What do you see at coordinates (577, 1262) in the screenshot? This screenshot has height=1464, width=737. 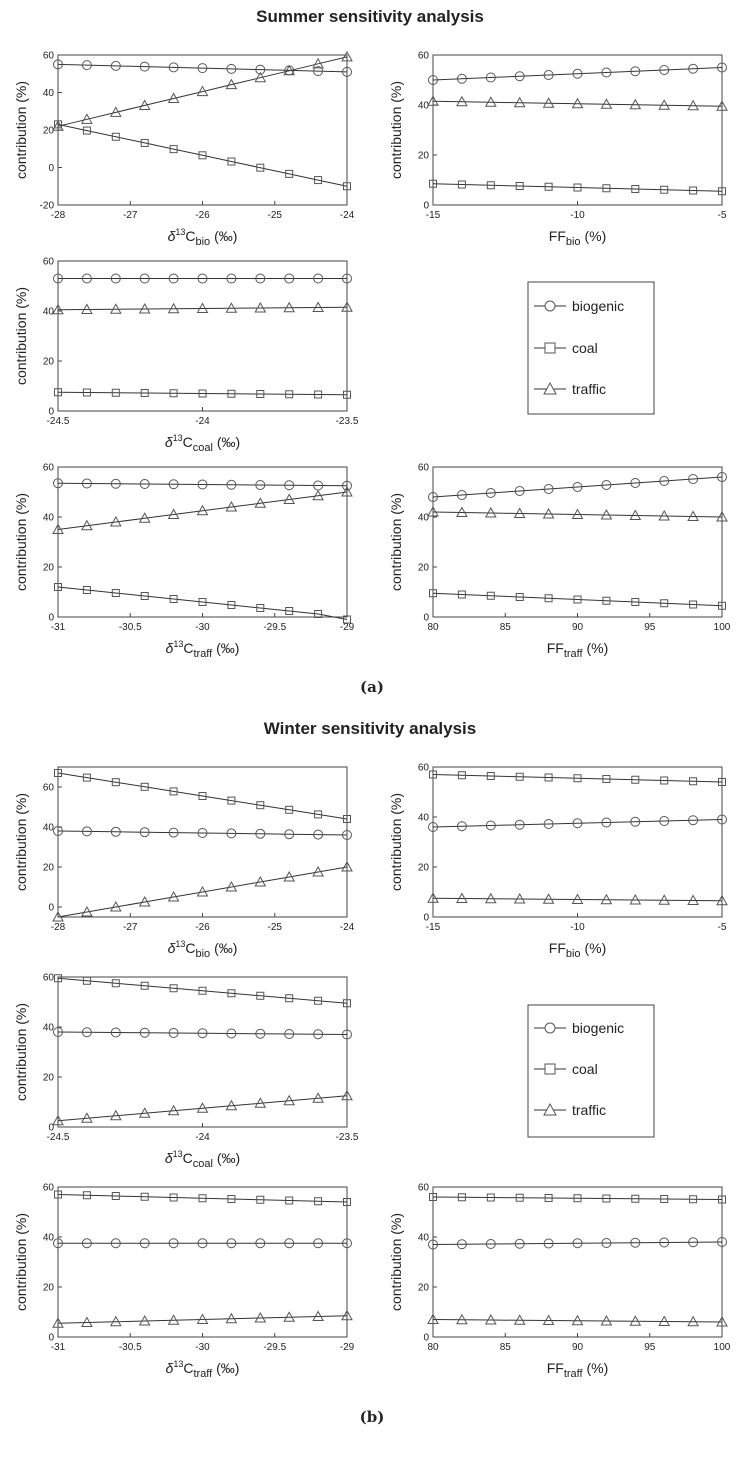 I see `plot-area-frame` at bounding box center [577, 1262].